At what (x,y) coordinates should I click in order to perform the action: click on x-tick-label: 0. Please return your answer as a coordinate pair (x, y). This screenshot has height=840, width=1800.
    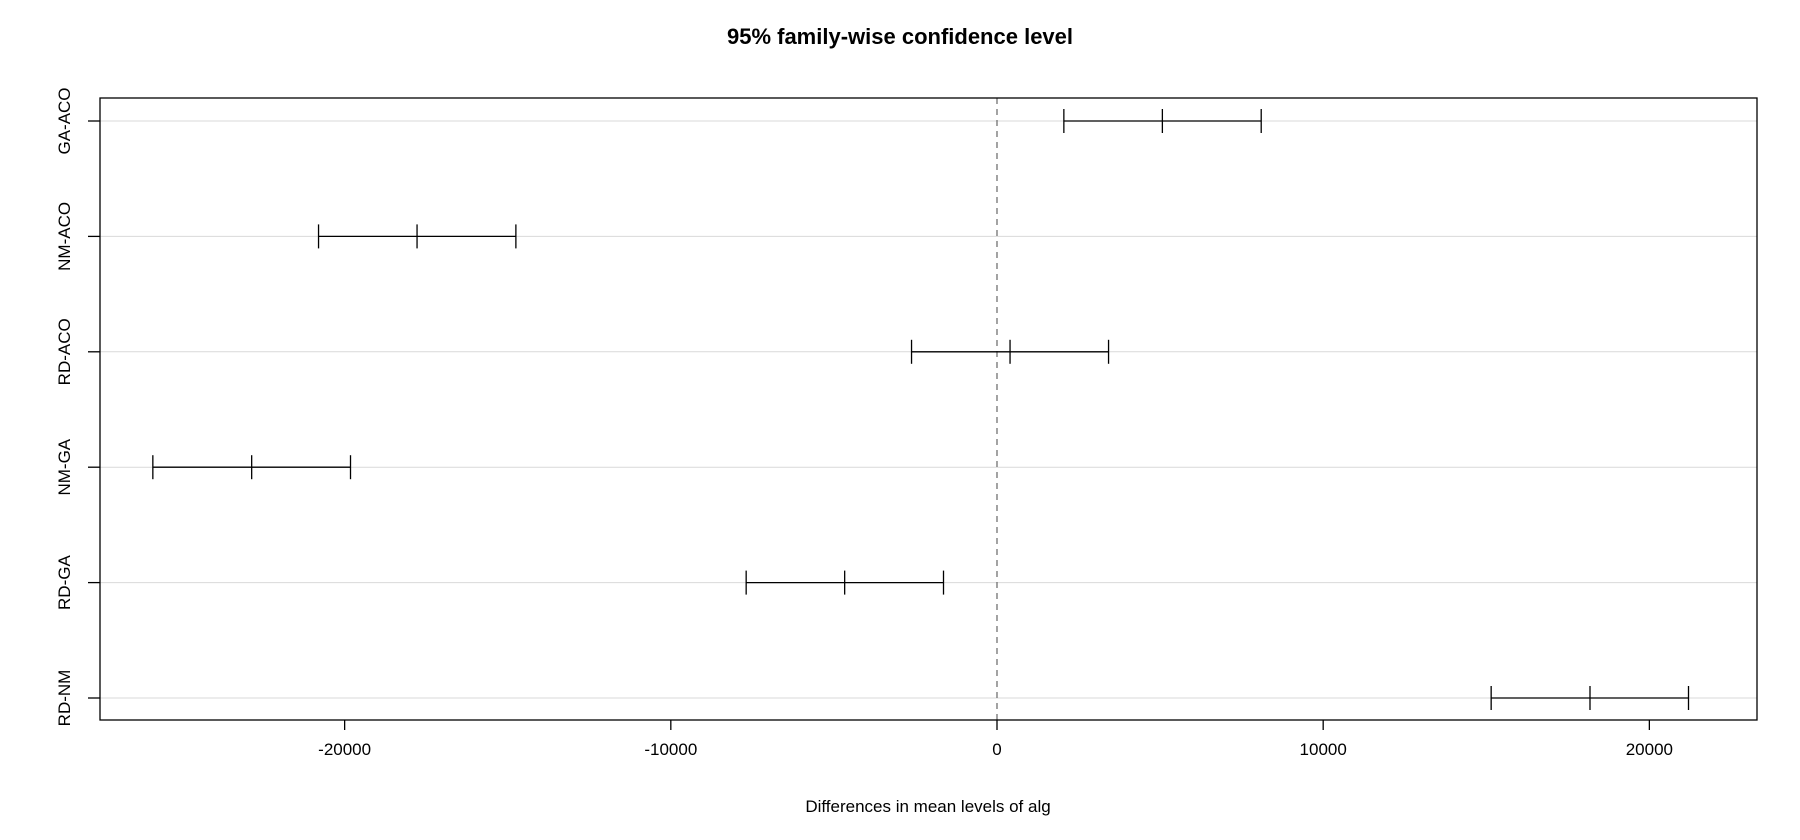
    Looking at the image, I should click on (996, 749).